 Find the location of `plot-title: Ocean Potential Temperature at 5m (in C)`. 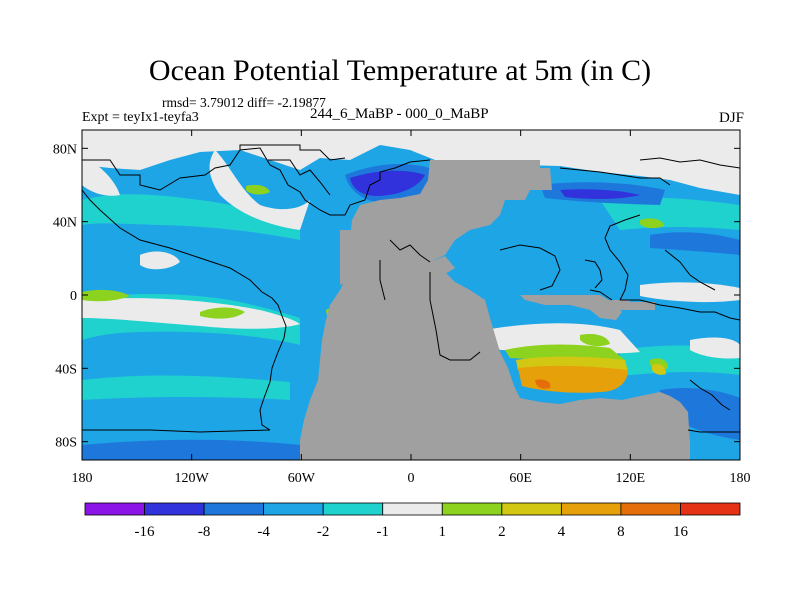

plot-title: Ocean Potential Temperature at 5m (in C) is located at coordinates (400, 70).